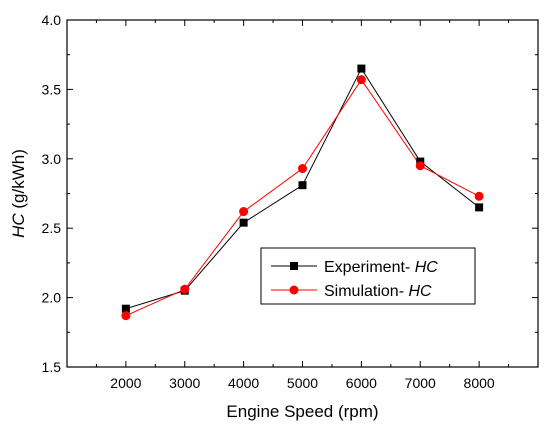 Image resolution: width=550 pixels, height=432 pixels. Describe the element at coordinates (294, 266) in the screenshot. I see `legend-marker-experiment` at that location.